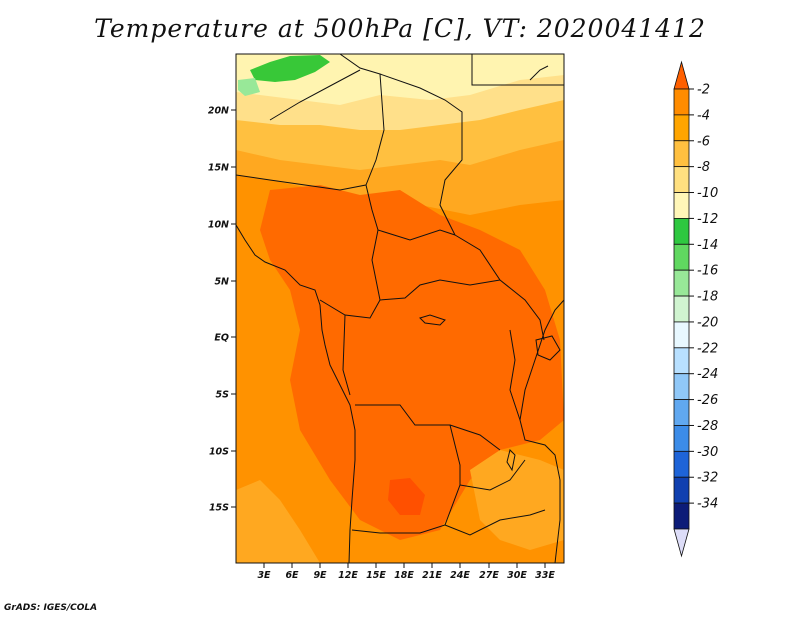 The width and height of the screenshot is (800, 618). What do you see at coordinates (432, 575) in the screenshot?
I see `lon-tick-label: 21E` at bounding box center [432, 575].